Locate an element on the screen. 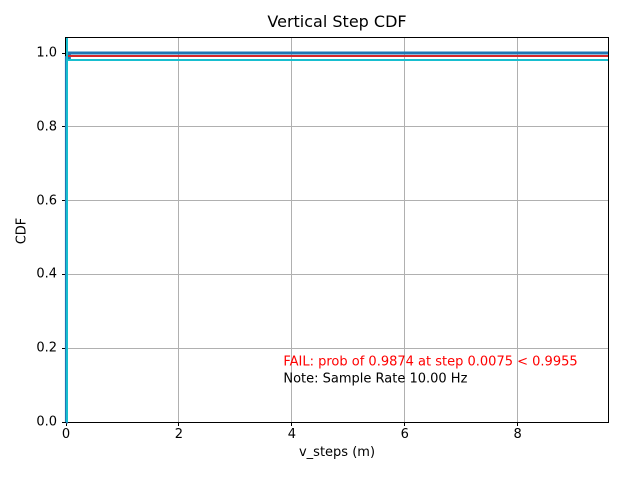 This screenshot has width=640, height=480. y-axis-label: CDF is located at coordinates (22, 231).